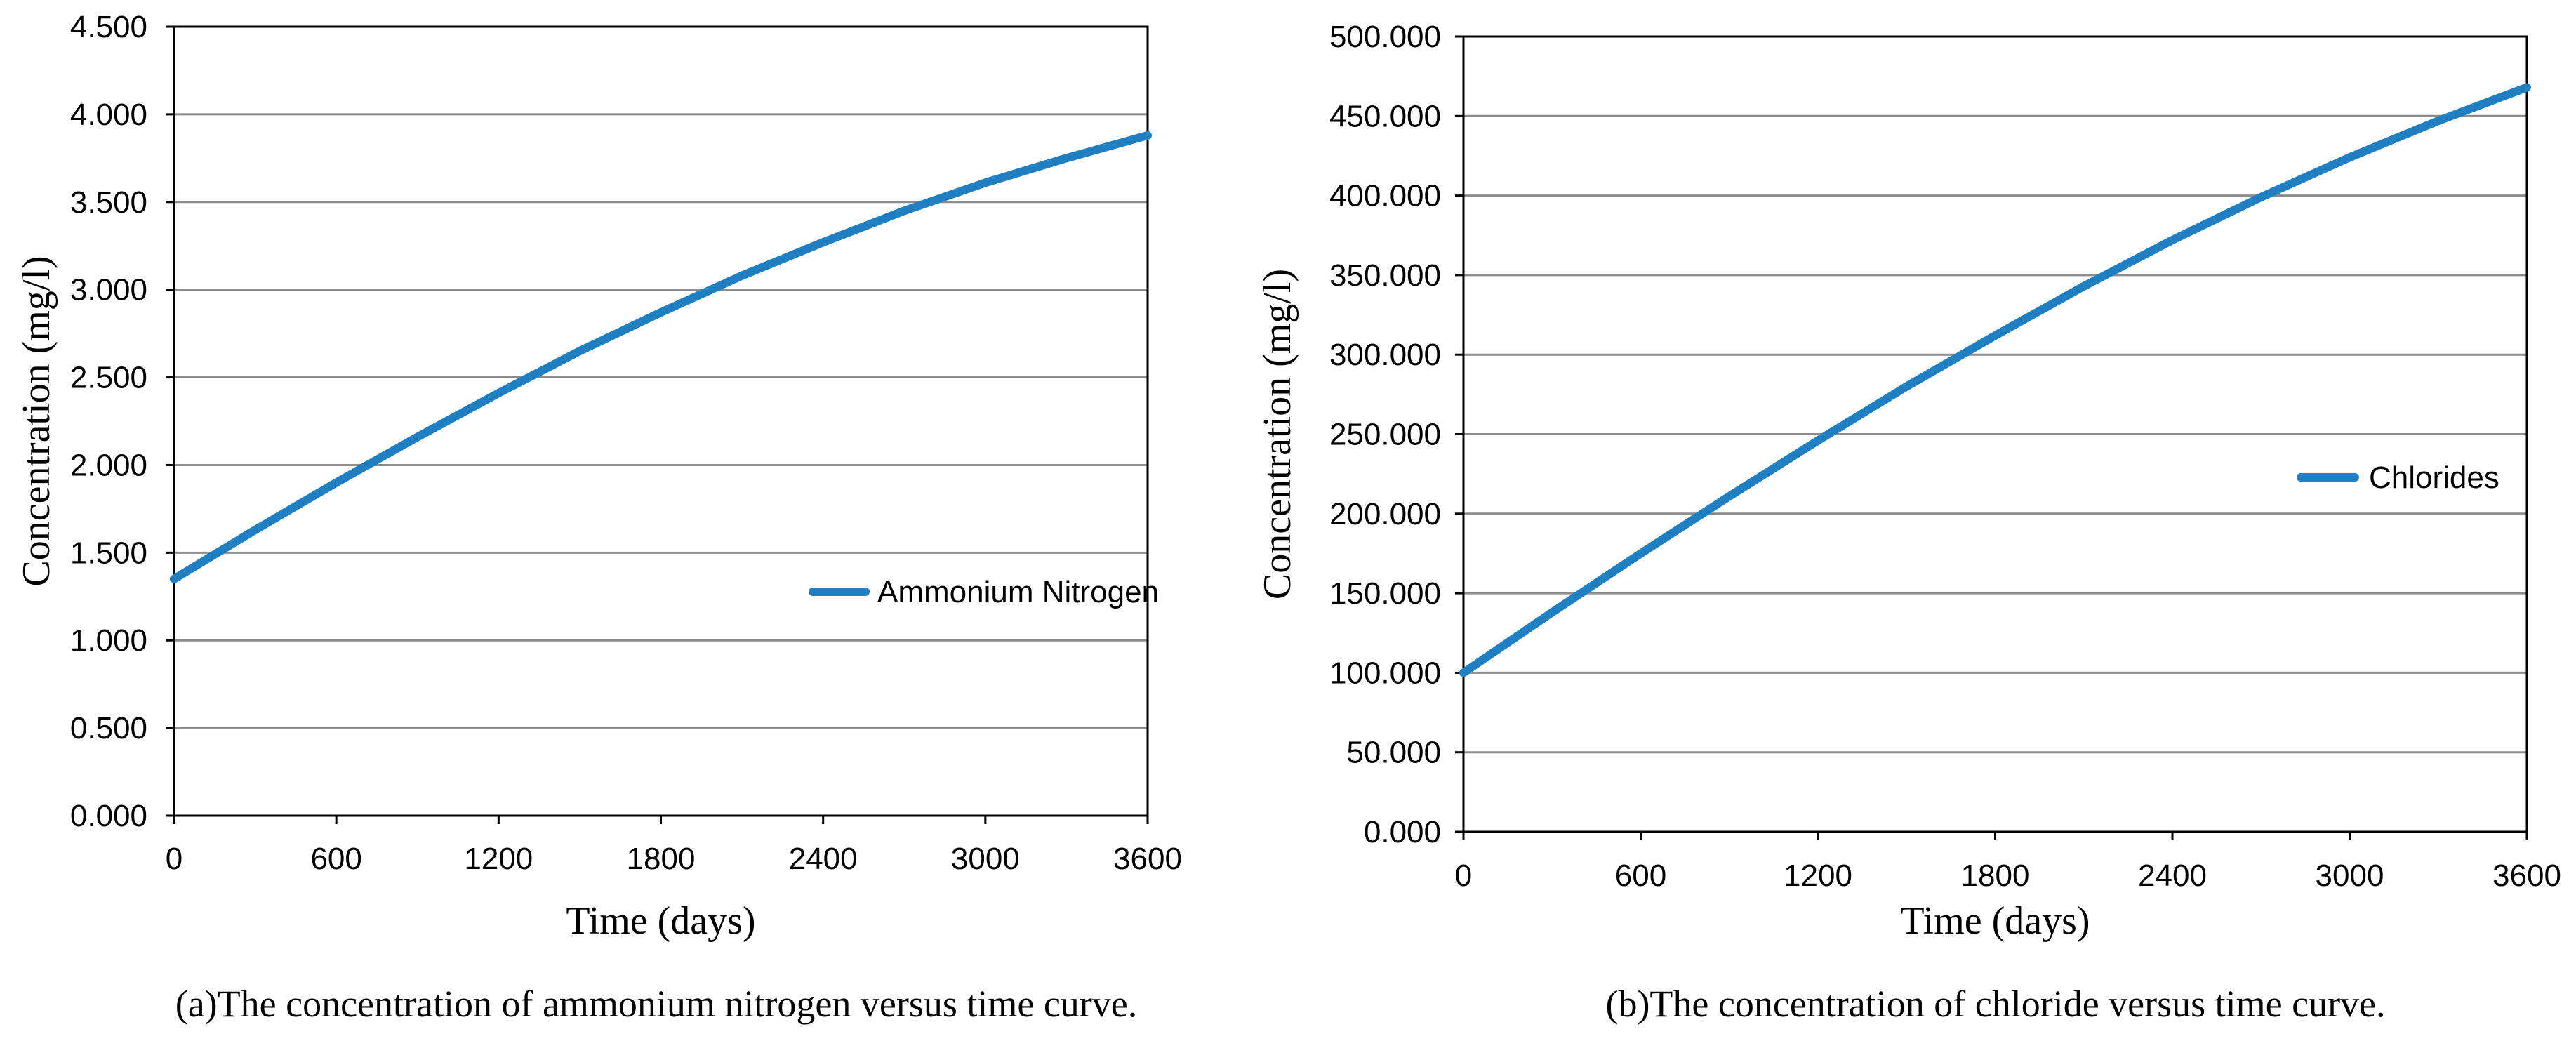  I want to click on y-tick-label: 1.000, so click(109, 640).